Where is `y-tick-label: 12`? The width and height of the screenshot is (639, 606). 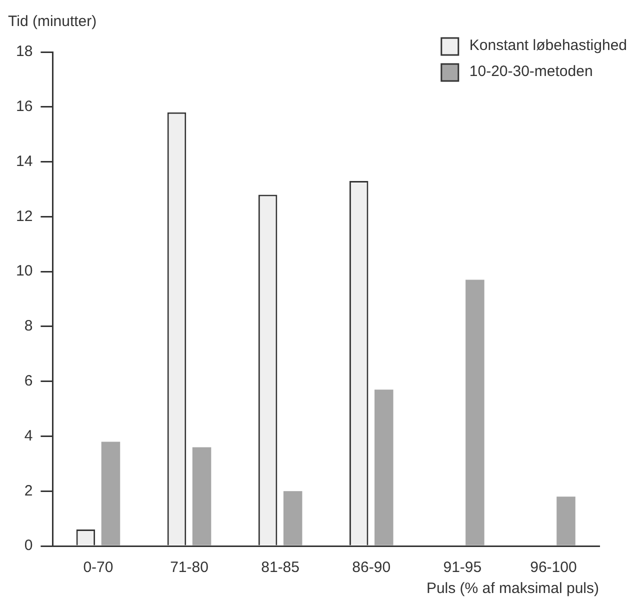 y-tick-label: 12 is located at coordinates (24, 216).